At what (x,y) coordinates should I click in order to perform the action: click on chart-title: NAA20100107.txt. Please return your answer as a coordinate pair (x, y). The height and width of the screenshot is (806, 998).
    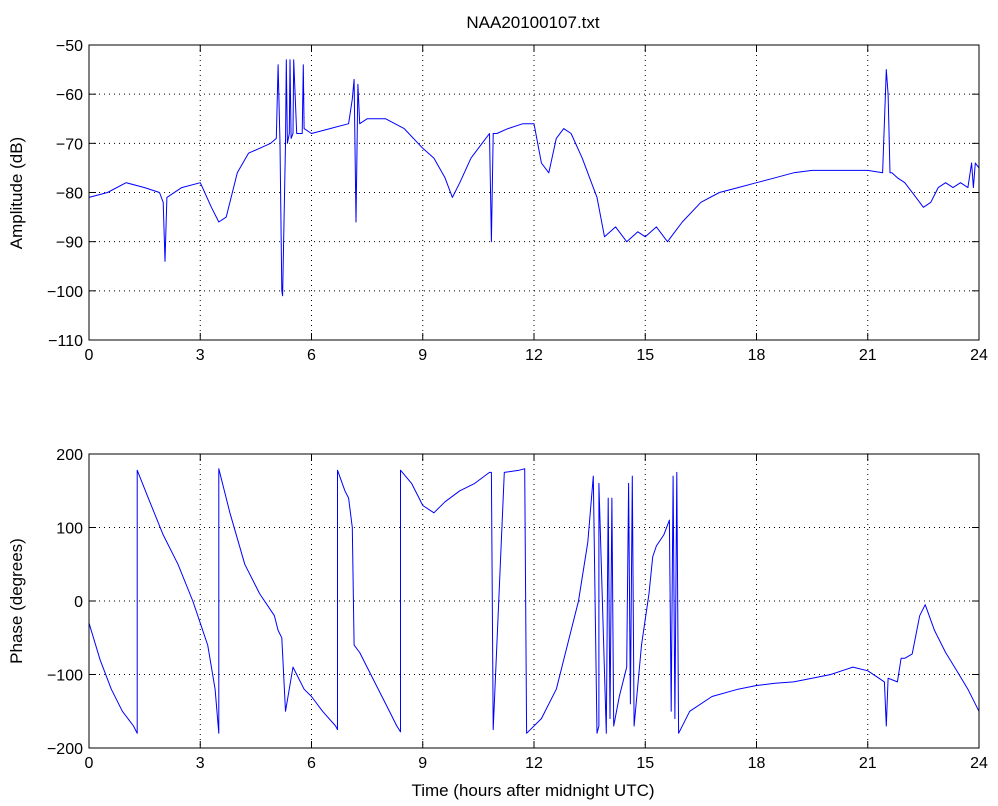
    Looking at the image, I should click on (533, 22).